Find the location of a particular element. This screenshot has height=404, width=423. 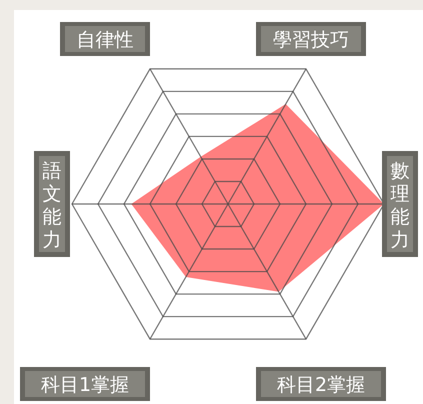

spoke-label: 數理能力 is located at coordinates (400, 205).